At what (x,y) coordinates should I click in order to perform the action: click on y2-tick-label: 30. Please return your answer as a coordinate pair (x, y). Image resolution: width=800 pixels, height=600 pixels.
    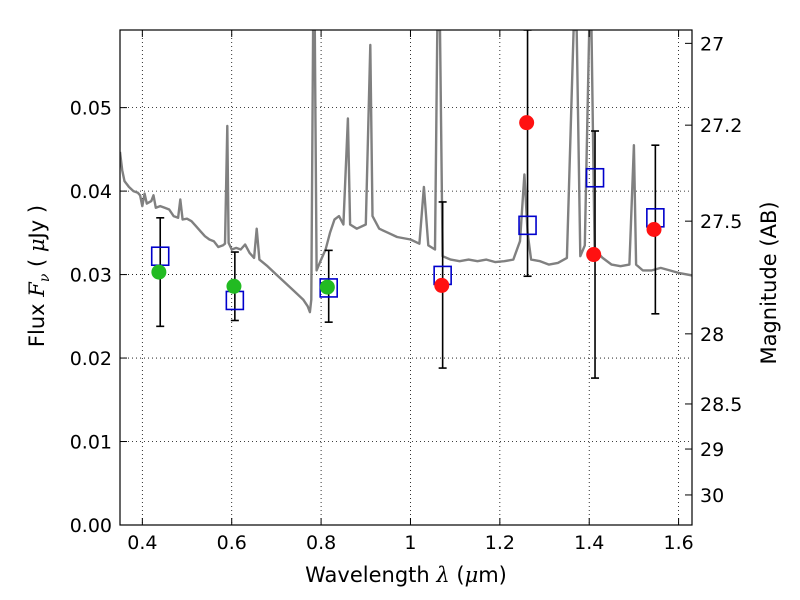
    Looking at the image, I should click on (712, 496).